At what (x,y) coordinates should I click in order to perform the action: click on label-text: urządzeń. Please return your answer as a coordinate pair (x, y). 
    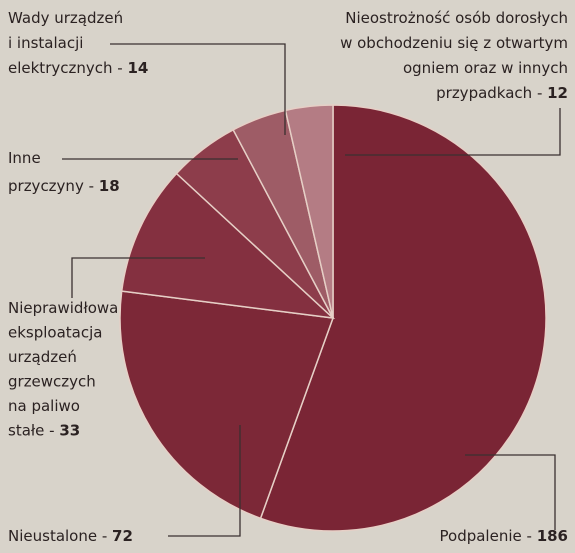
    Looking at the image, I should click on (42, 357).